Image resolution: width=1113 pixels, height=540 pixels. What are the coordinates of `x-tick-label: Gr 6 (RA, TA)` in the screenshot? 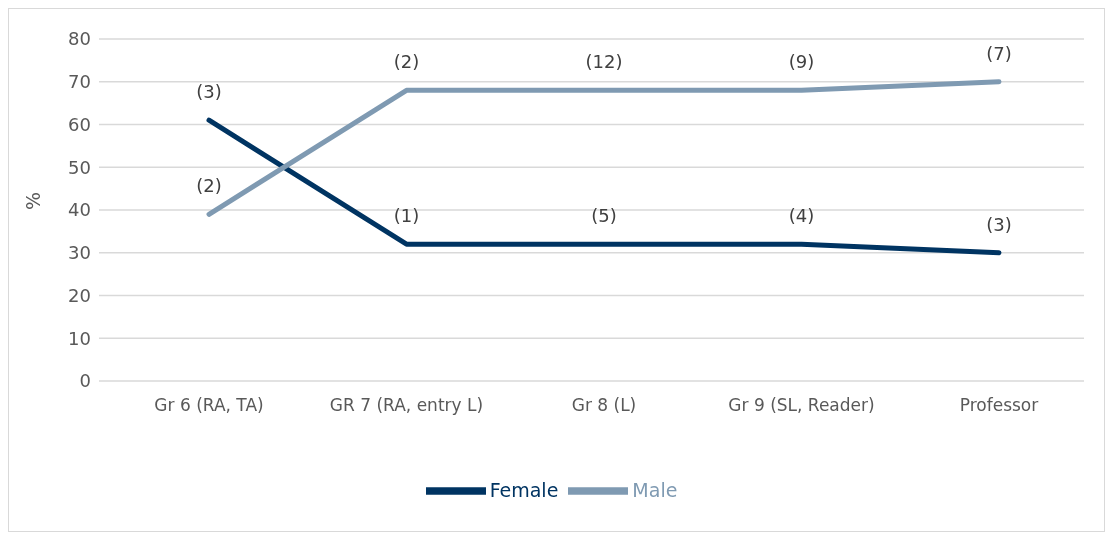 It's located at (209, 405).